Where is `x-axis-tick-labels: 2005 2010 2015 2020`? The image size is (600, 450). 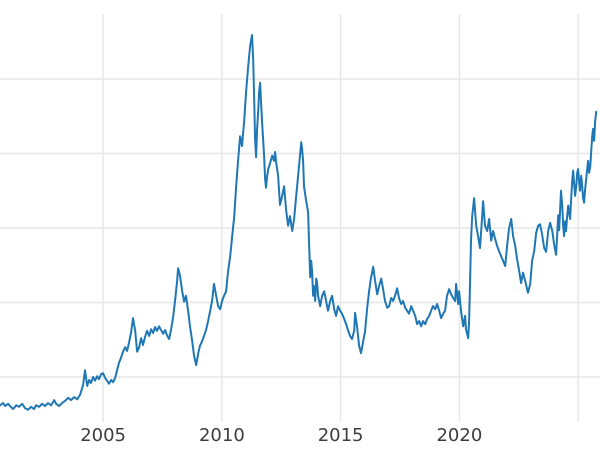
x-axis-tick-labels: 2005 2010 2015 2020 is located at coordinates (281, 435).